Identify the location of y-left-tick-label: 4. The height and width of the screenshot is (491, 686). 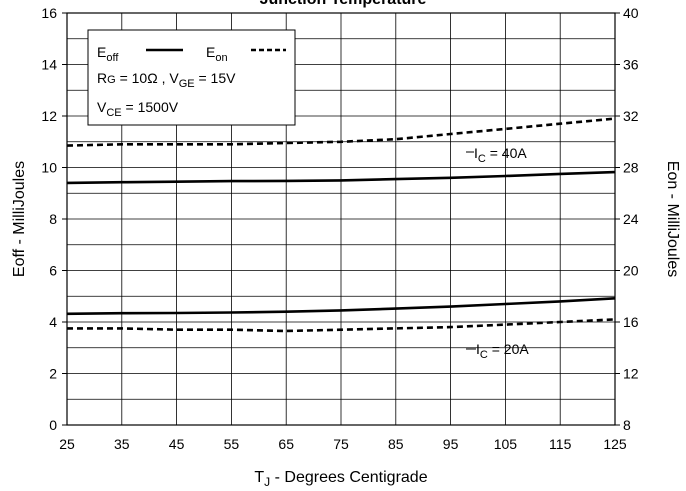
(53, 322).